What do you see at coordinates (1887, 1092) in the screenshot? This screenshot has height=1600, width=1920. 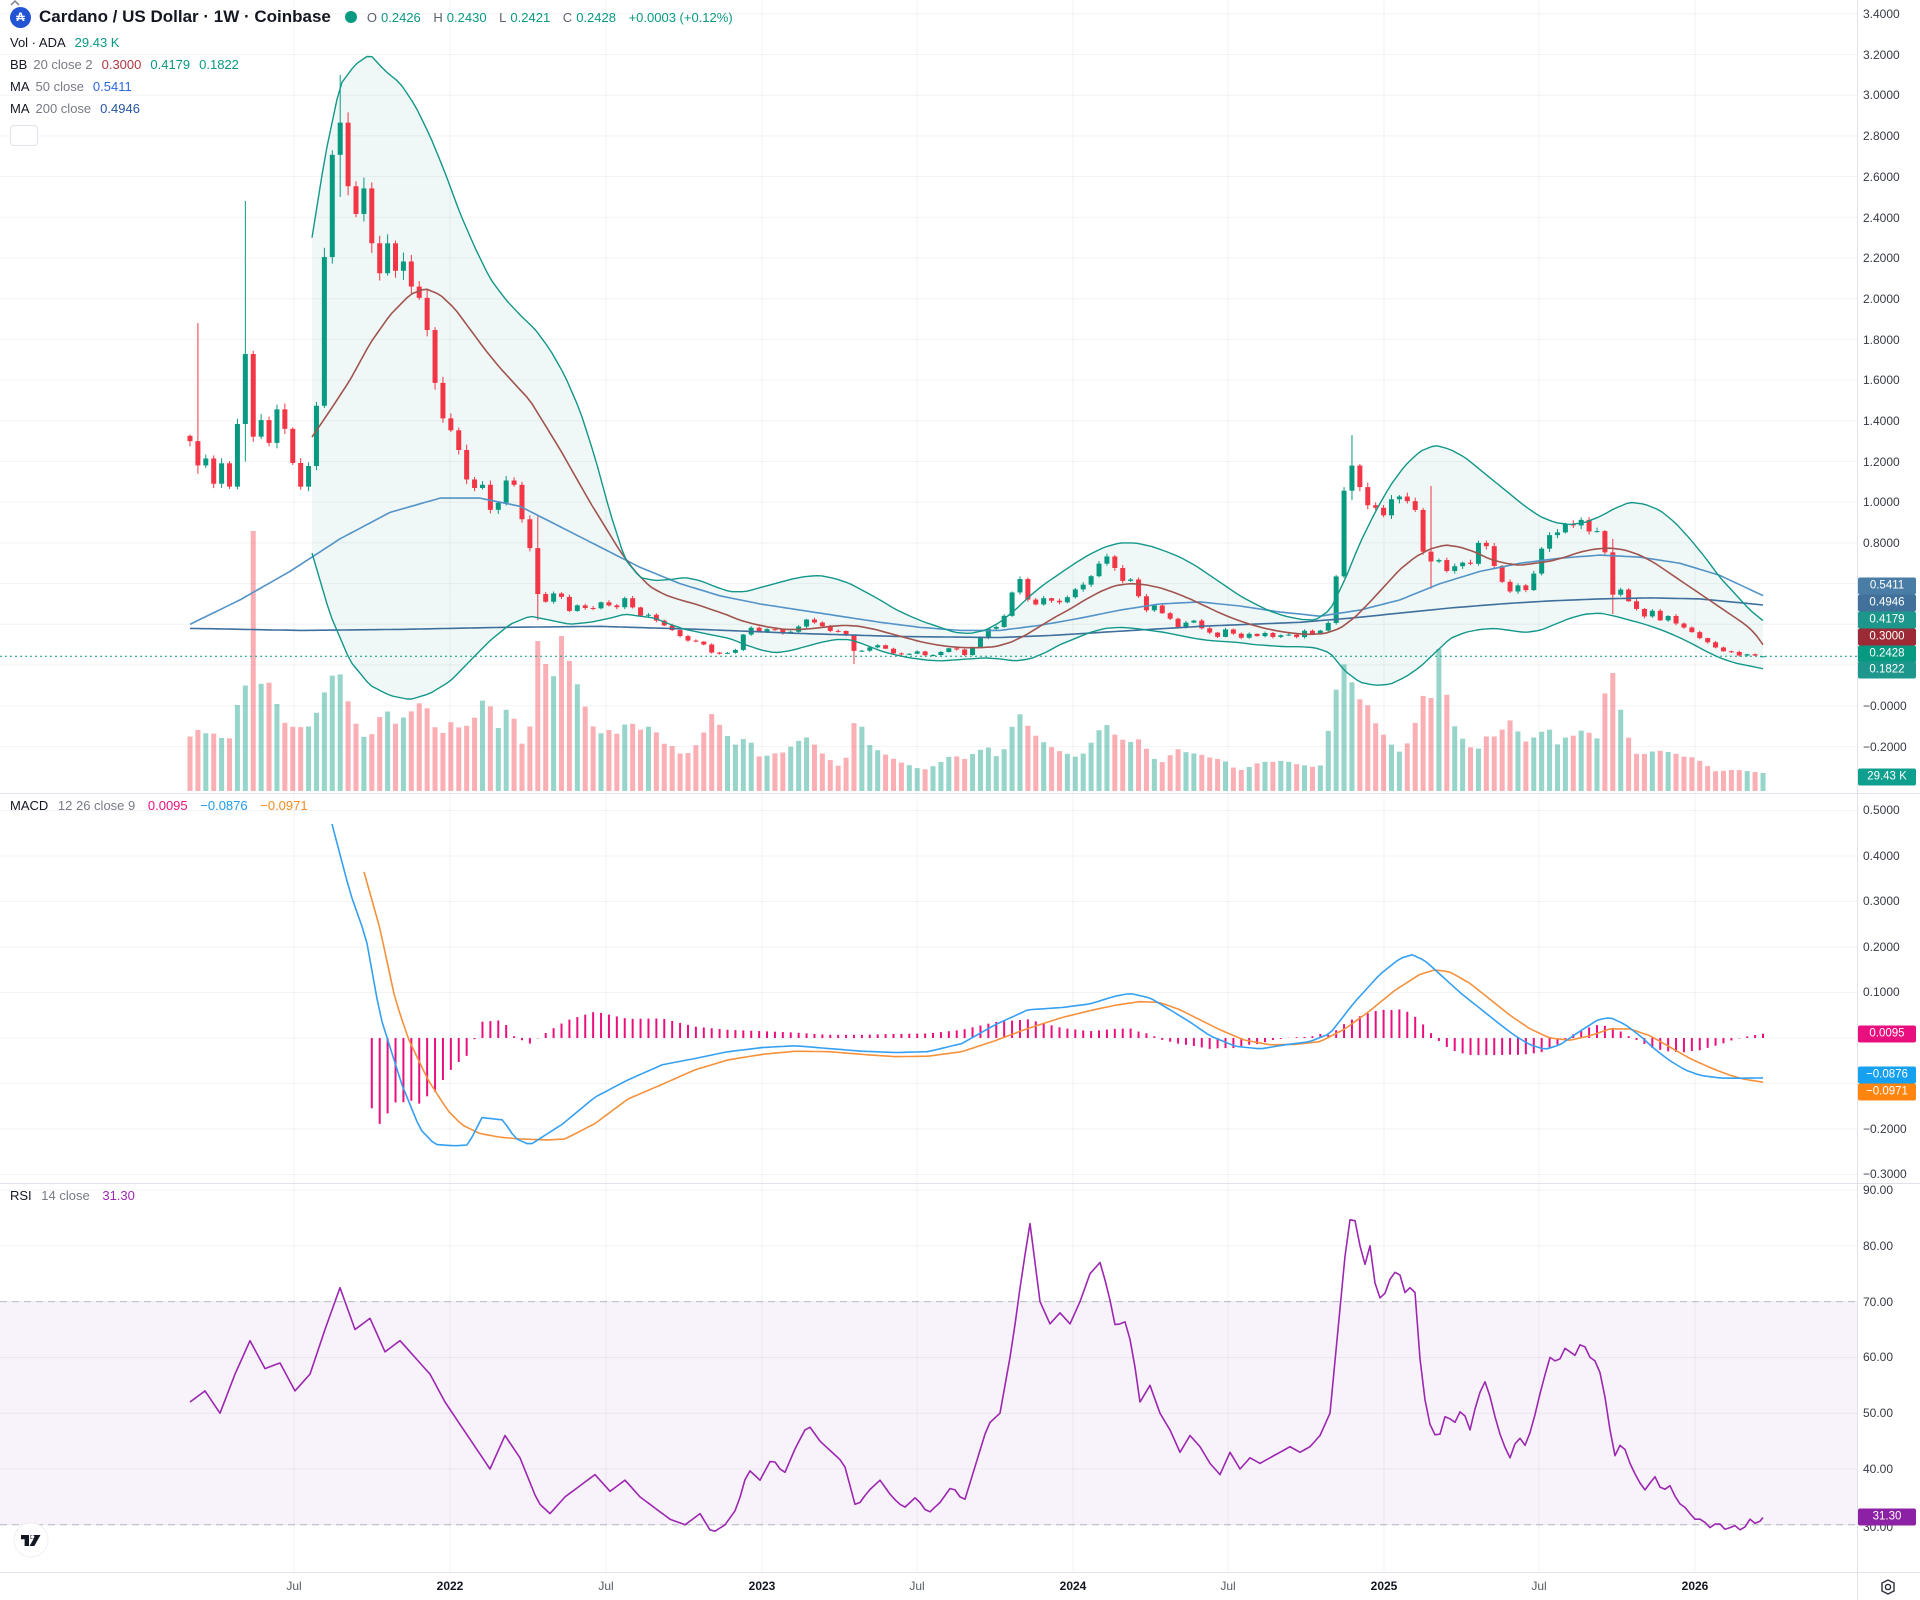 I see `macd-badge: −0.0971` at bounding box center [1887, 1092].